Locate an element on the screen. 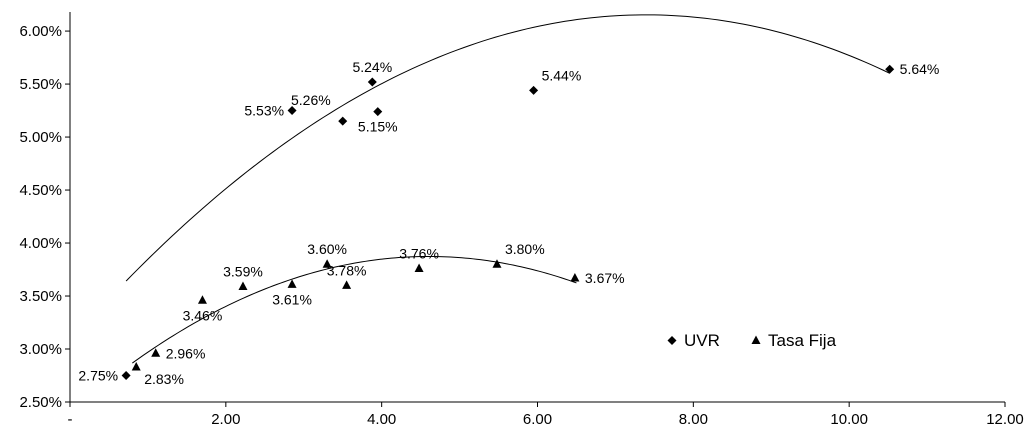 The image size is (1029, 441). x-tick-label: 6.00 is located at coordinates (537, 419).